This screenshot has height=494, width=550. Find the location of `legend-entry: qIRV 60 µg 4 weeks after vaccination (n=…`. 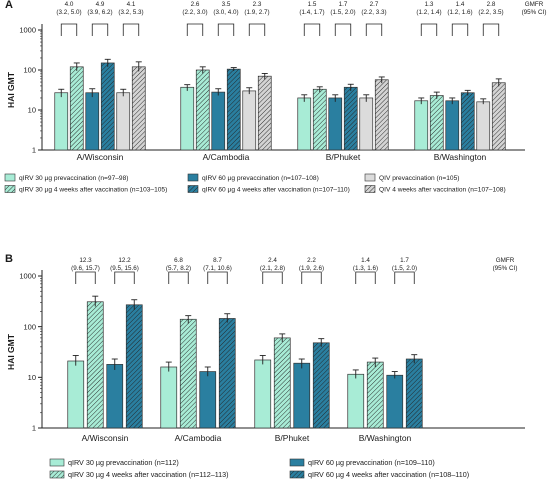

legend-entry: qIRV 60 µg 4 weeks after vaccination (n=… is located at coordinates (388, 474).